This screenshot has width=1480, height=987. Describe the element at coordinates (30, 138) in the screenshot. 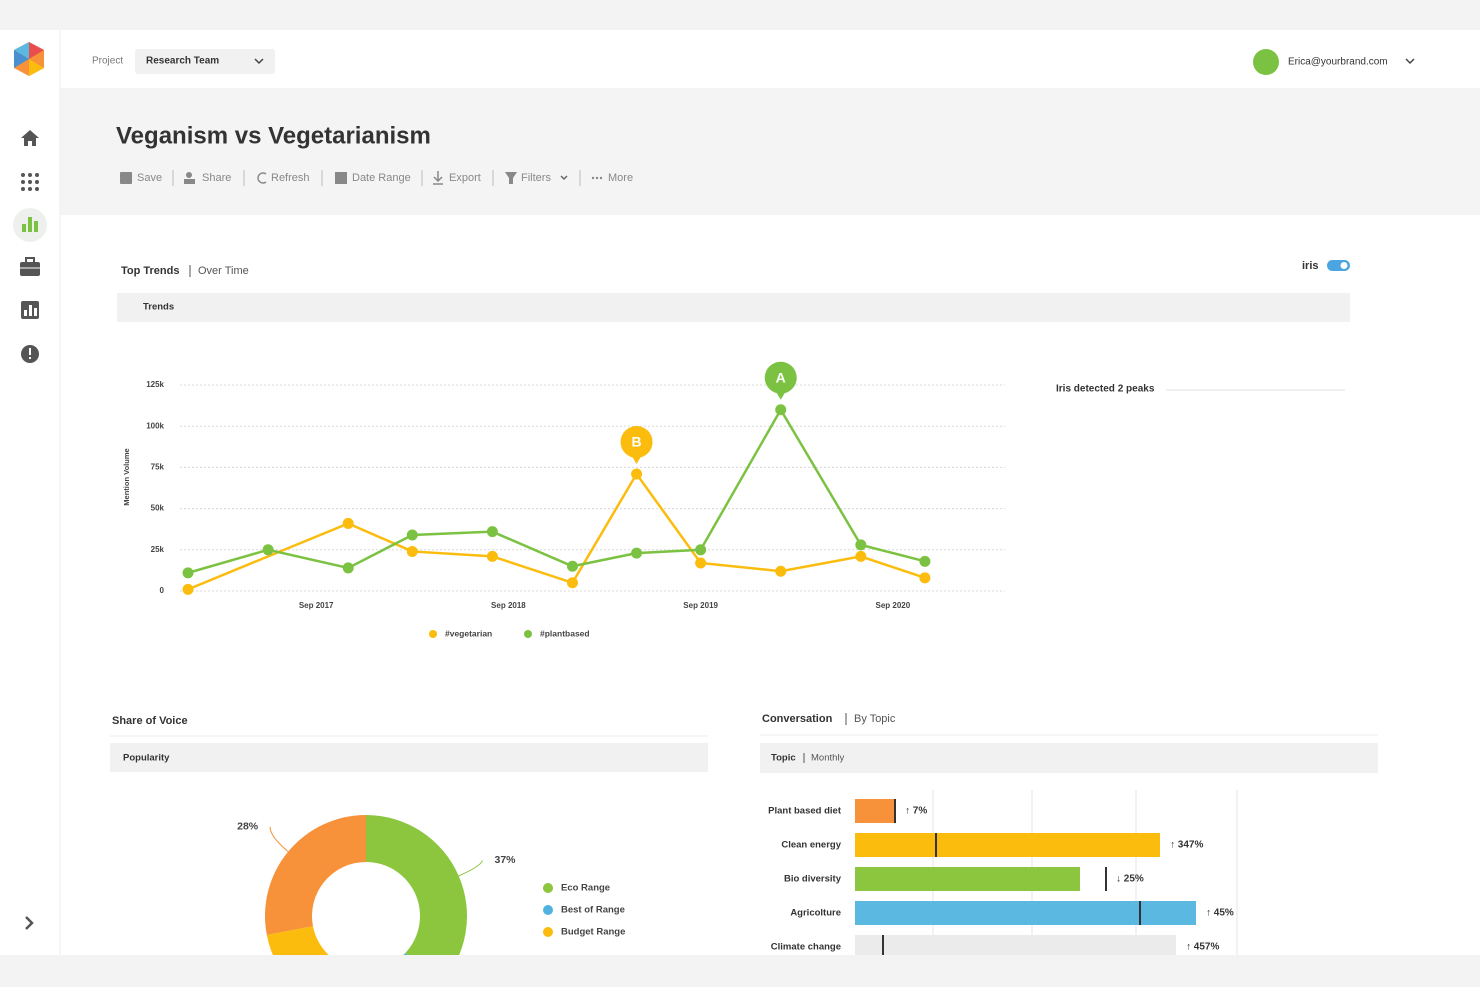

I see `nav-home` at that location.